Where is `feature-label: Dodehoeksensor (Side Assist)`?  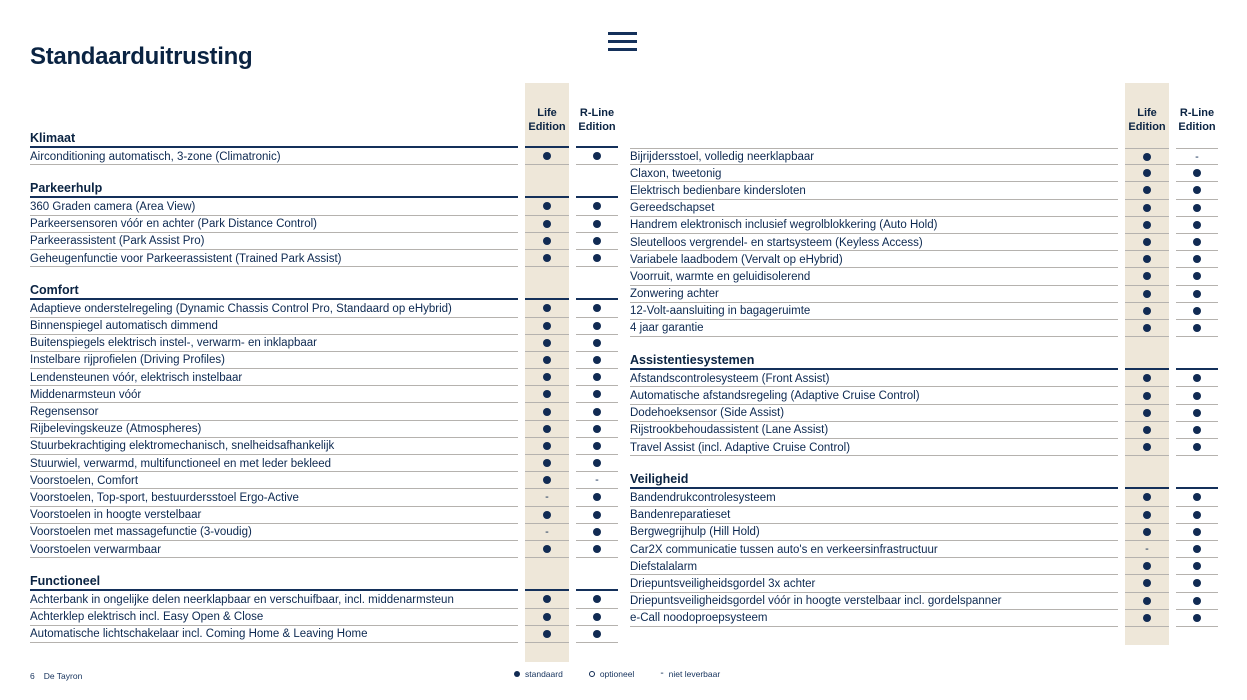 feature-label: Dodehoeksensor (Side Assist) is located at coordinates (874, 413).